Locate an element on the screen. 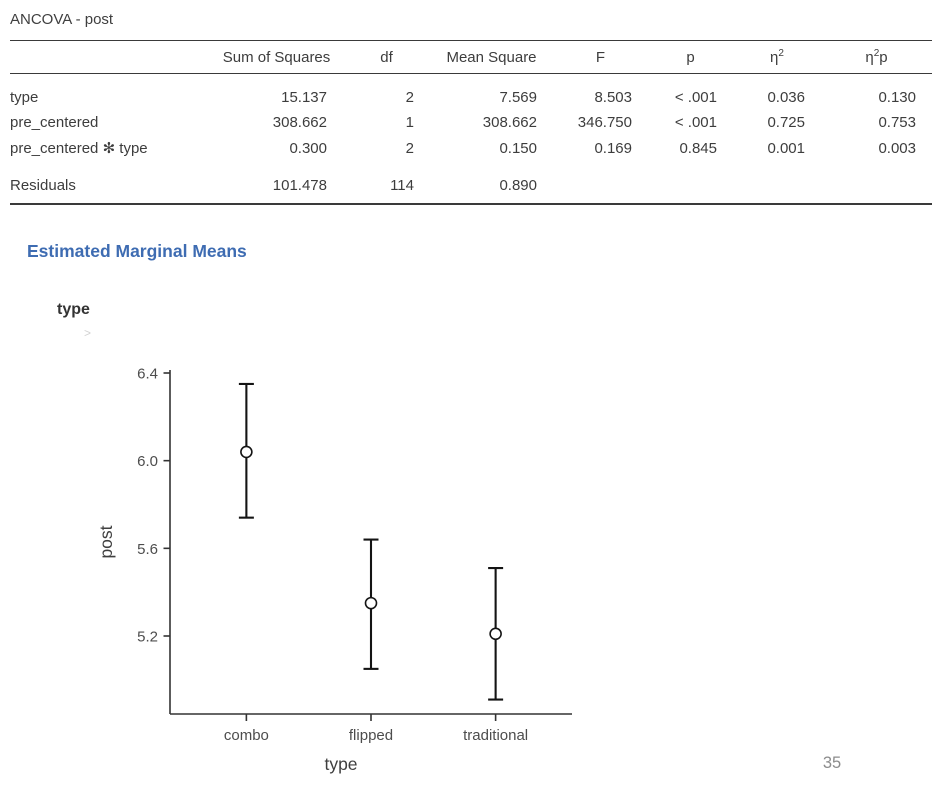 The height and width of the screenshot is (794, 952). table-cell: 0.753 is located at coordinates (897, 122).